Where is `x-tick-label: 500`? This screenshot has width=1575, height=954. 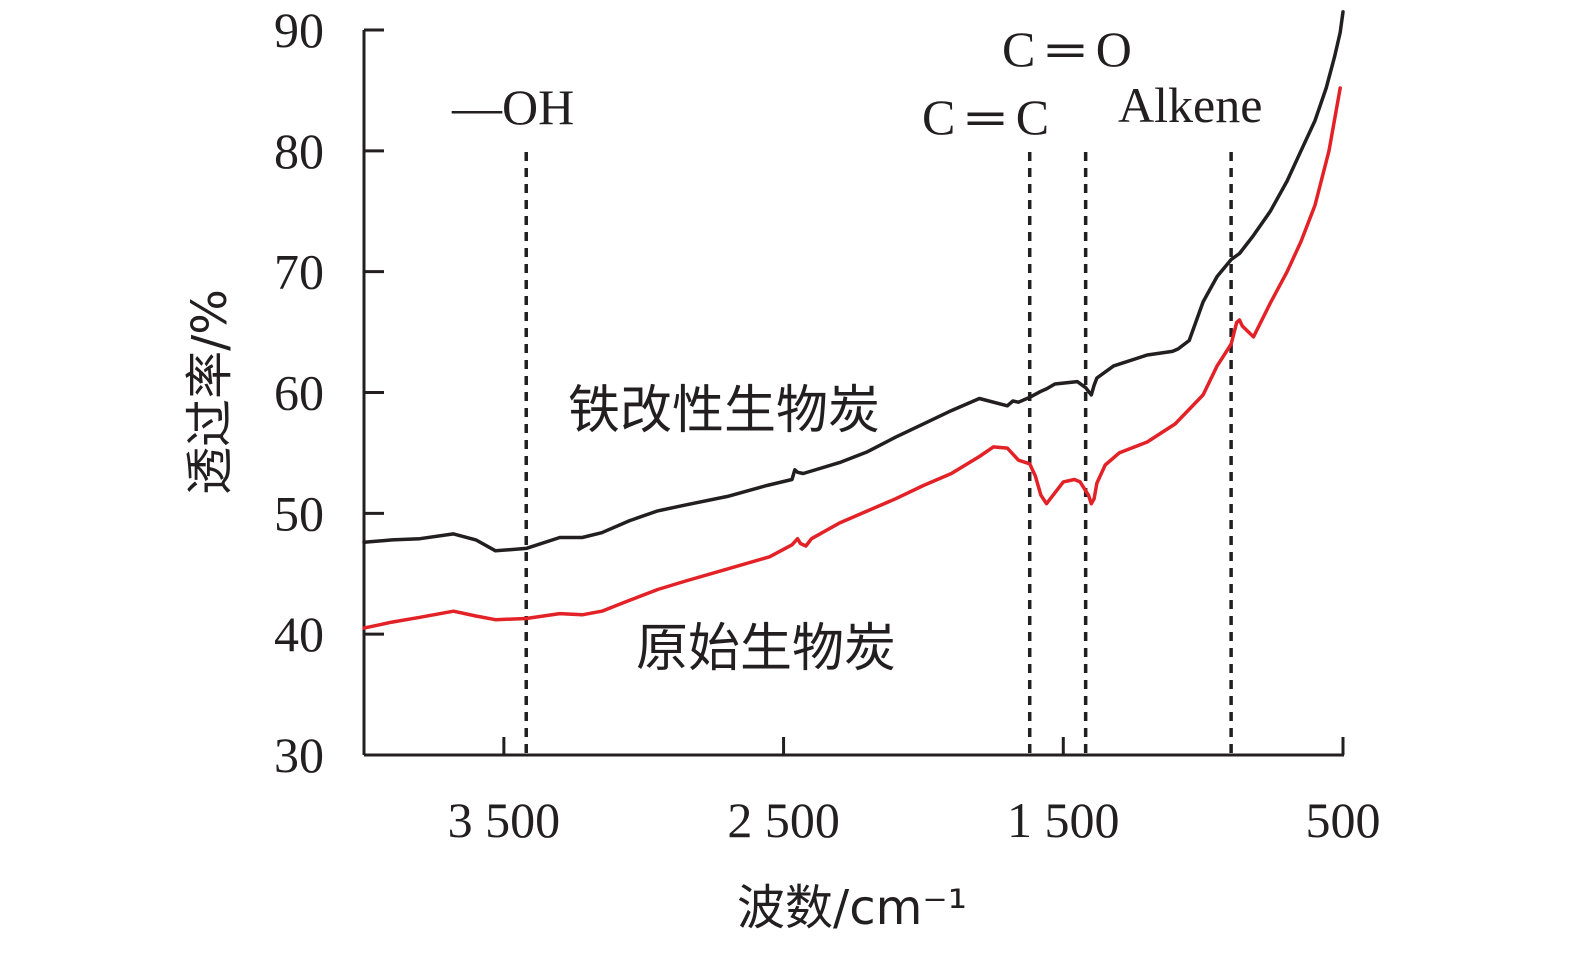 x-tick-label: 500 is located at coordinates (1343, 820).